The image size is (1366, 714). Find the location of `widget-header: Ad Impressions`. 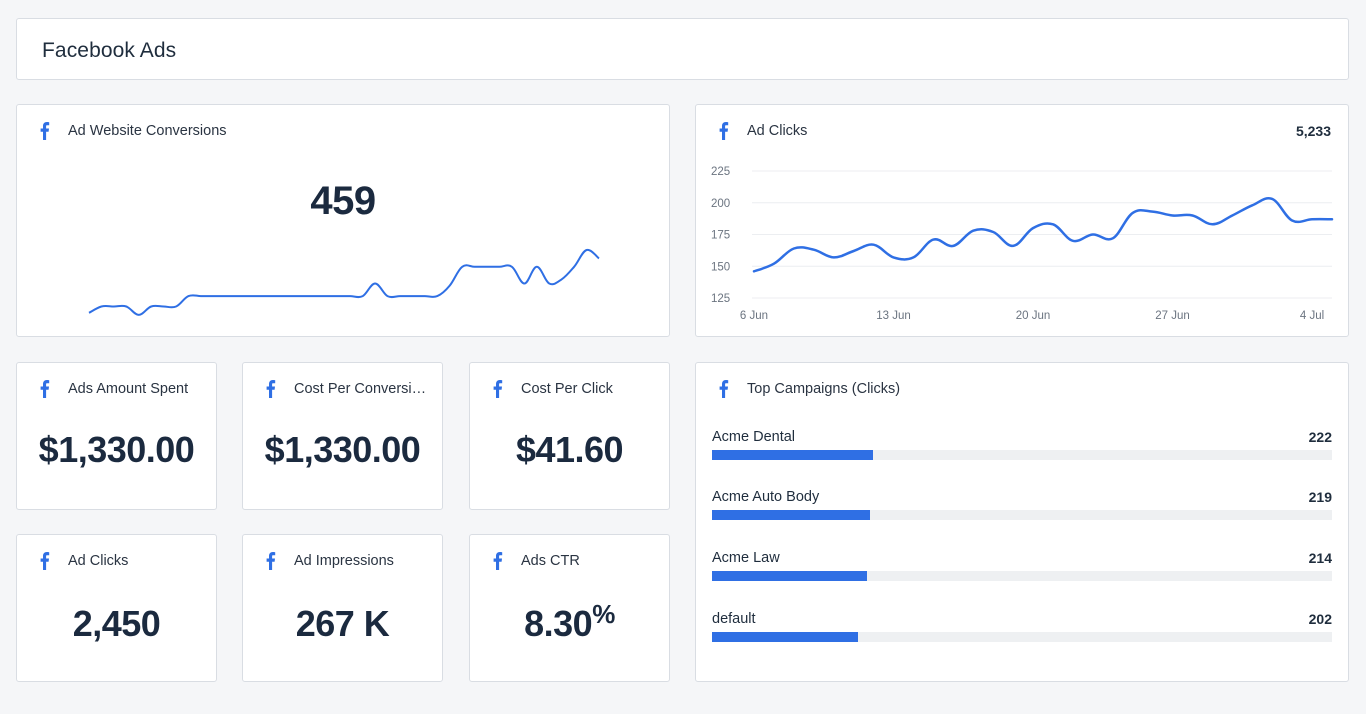

widget-header: Ad Impressions is located at coordinates (346, 561).